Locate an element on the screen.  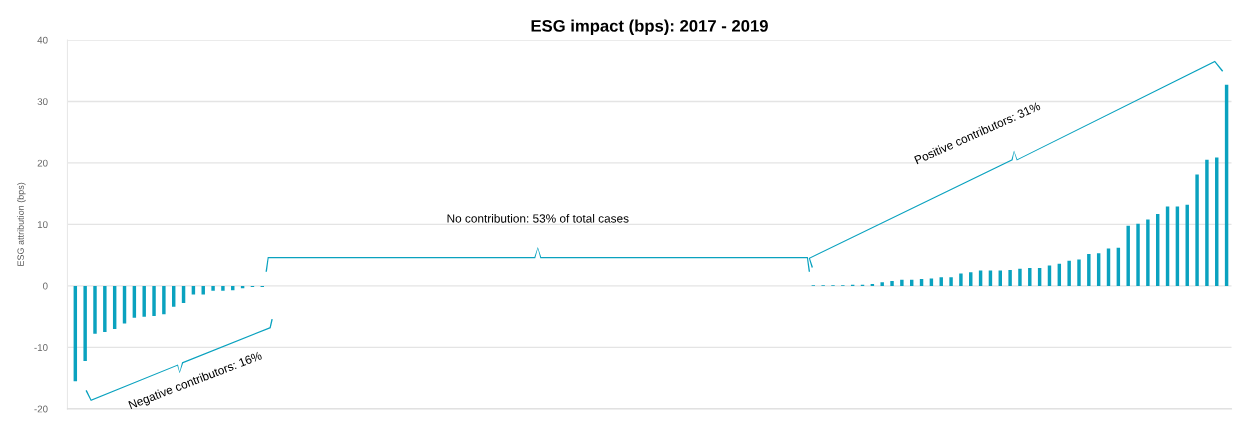
y-tick-label: 0 is located at coordinates (45, 286).